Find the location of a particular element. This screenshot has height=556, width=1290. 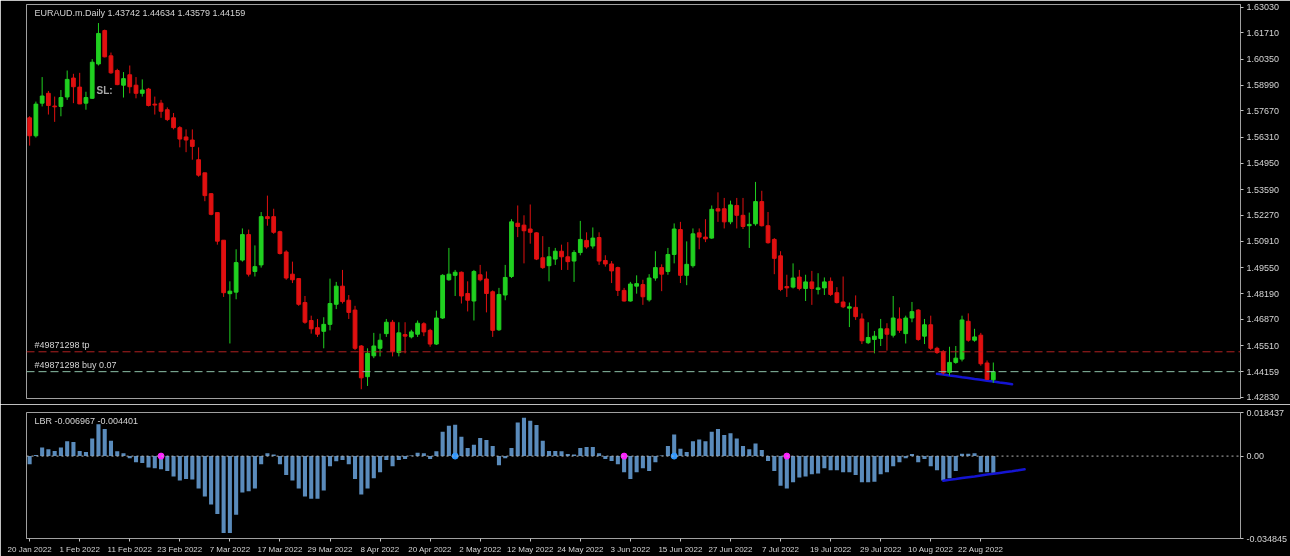

y-tick-label: 1.57670 is located at coordinates (1263, 110).